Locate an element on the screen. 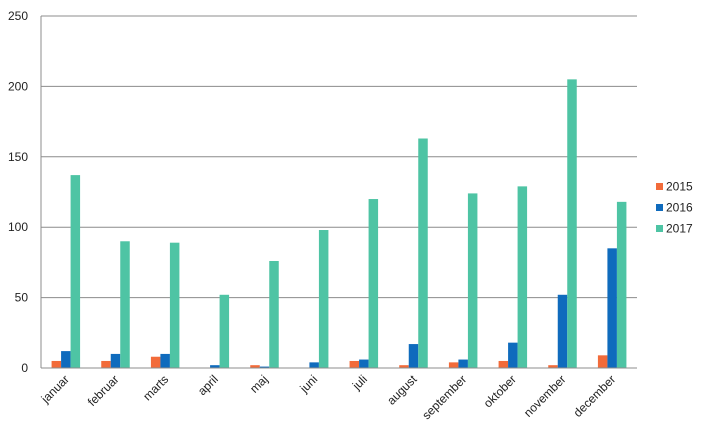 The height and width of the screenshot is (435, 707). bar-2017-maj is located at coordinates (274, 314).